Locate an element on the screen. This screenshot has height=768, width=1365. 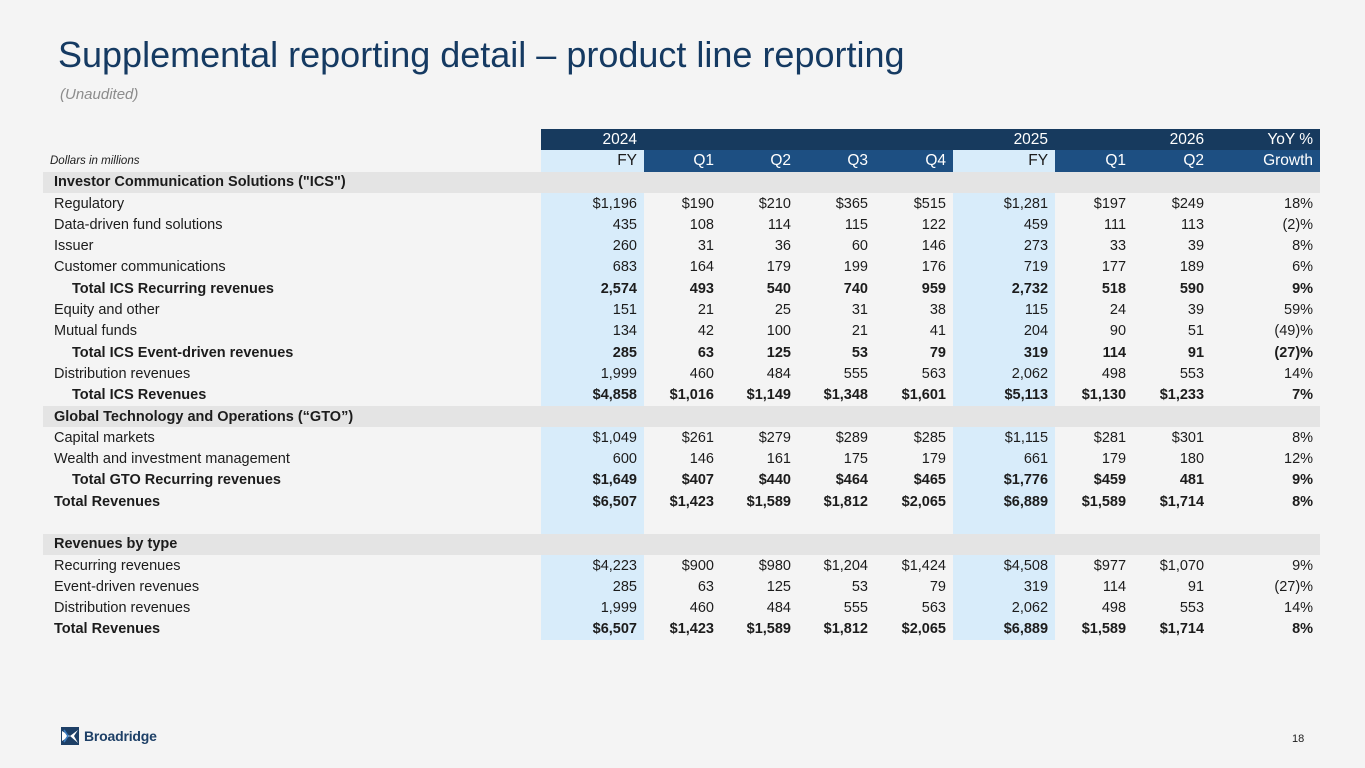
value-cell: $1,016 is located at coordinates (691, 395).